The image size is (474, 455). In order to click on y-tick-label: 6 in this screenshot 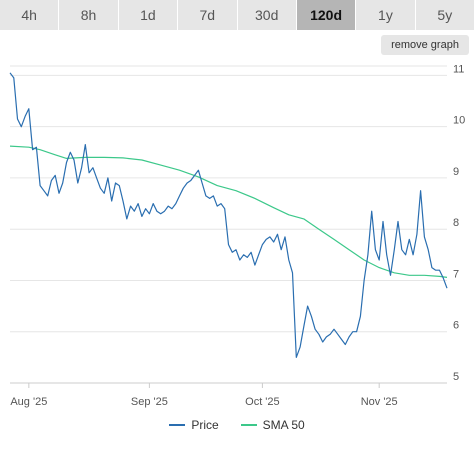, I will do `click(456, 326)`.